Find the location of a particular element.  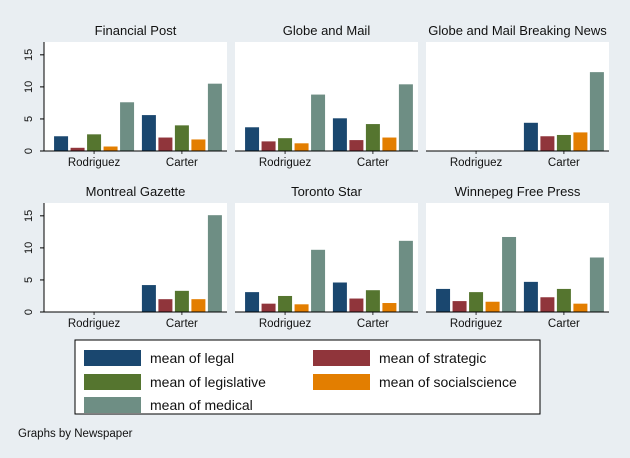

panel-title: Financial Post is located at coordinates (136, 30).